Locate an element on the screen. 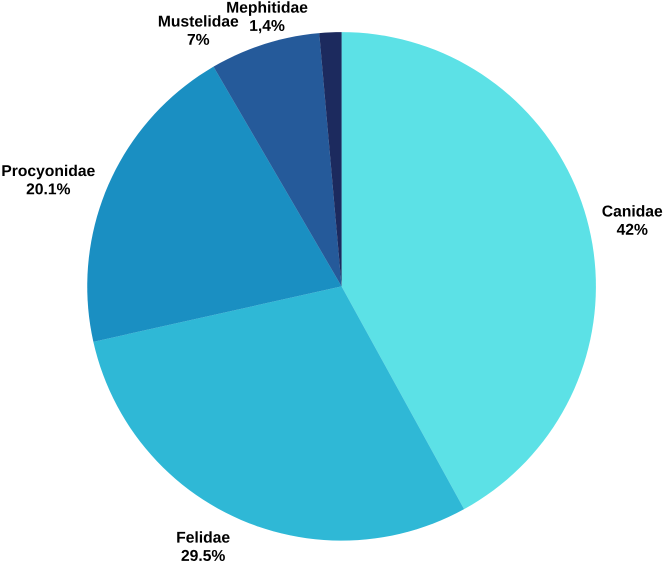  slice-label: Felidae is located at coordinates (203, 537).